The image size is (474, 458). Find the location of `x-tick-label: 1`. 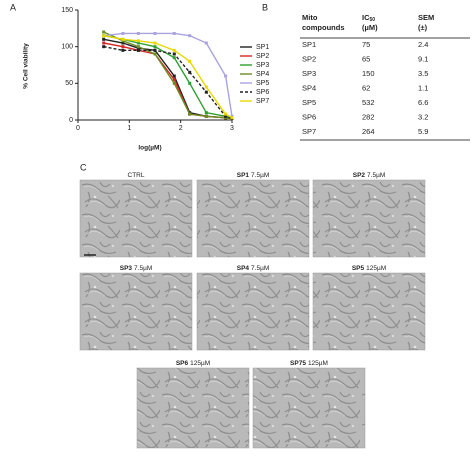

x-tick-label: 1 is located at coordinates (129, 128).